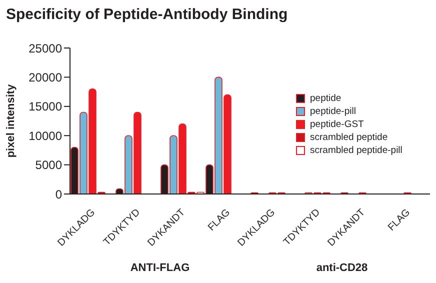 The height and width of the screenshot is (283, 436). I want to click on y-tick-label: 10000, so click(45, 135).